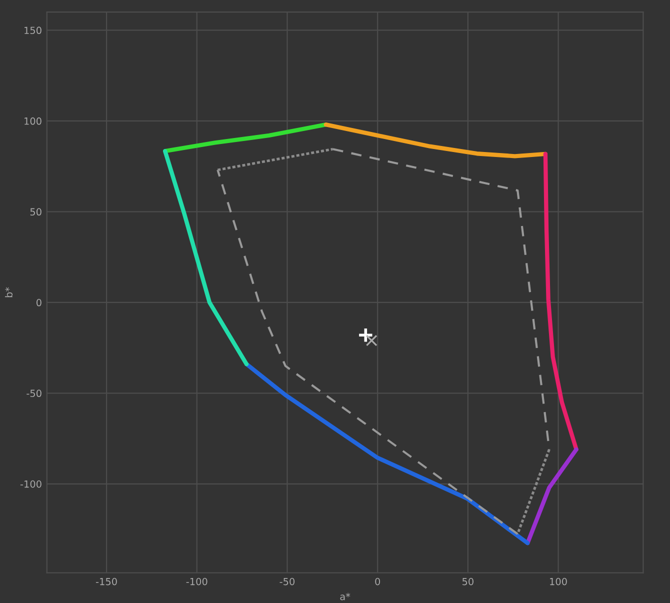 This screenshot has height=603, width=670. Describe the element at coordinates (345, 596) in the screenshot. I see `x-axis-title: a*` at that location.